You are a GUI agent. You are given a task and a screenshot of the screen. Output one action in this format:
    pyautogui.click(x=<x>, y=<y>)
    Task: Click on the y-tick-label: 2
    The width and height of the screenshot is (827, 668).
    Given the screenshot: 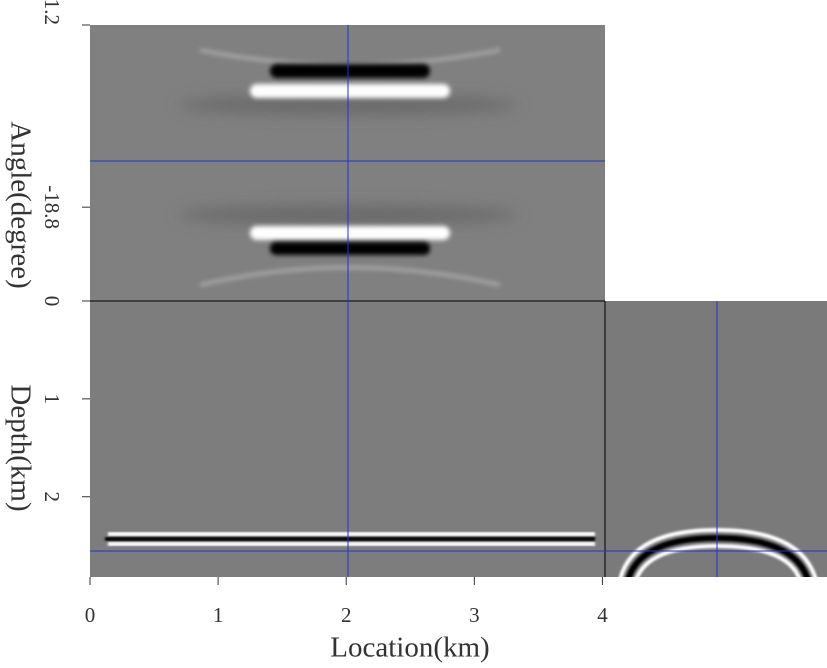 What is the action you would take?
    pyautogui.click(x=52, y=496)
    